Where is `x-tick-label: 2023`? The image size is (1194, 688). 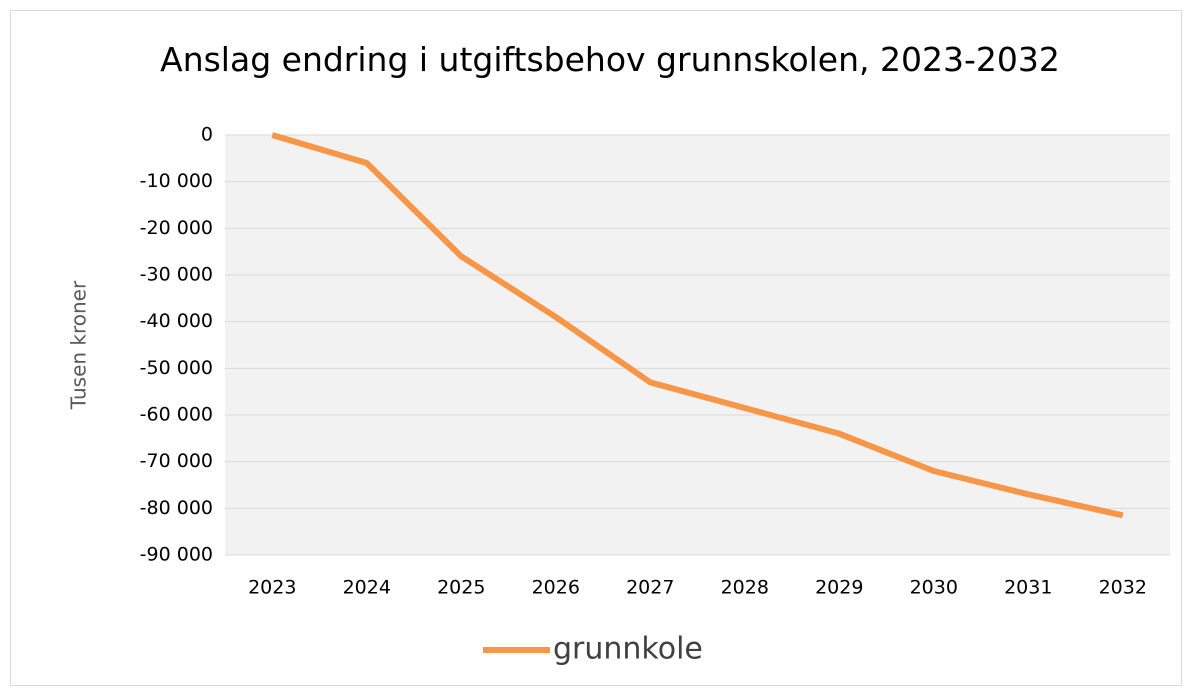 x-tick-label: 2023 is located at coordinates (272, 588).